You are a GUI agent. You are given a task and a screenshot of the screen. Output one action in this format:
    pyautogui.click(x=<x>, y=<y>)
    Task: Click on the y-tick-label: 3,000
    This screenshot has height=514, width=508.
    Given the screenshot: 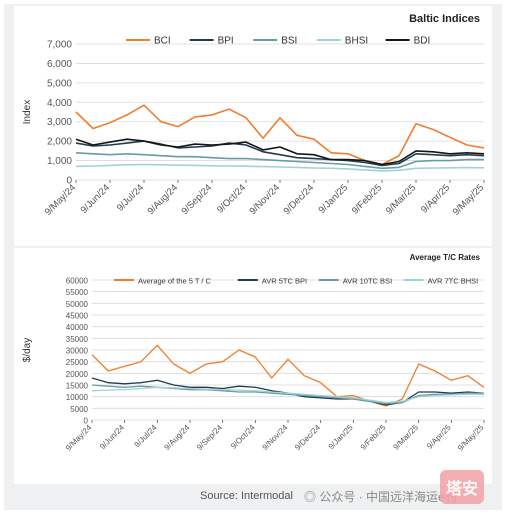 What is the action you would take?
    pyautogui.click(x=59, y=122)
    